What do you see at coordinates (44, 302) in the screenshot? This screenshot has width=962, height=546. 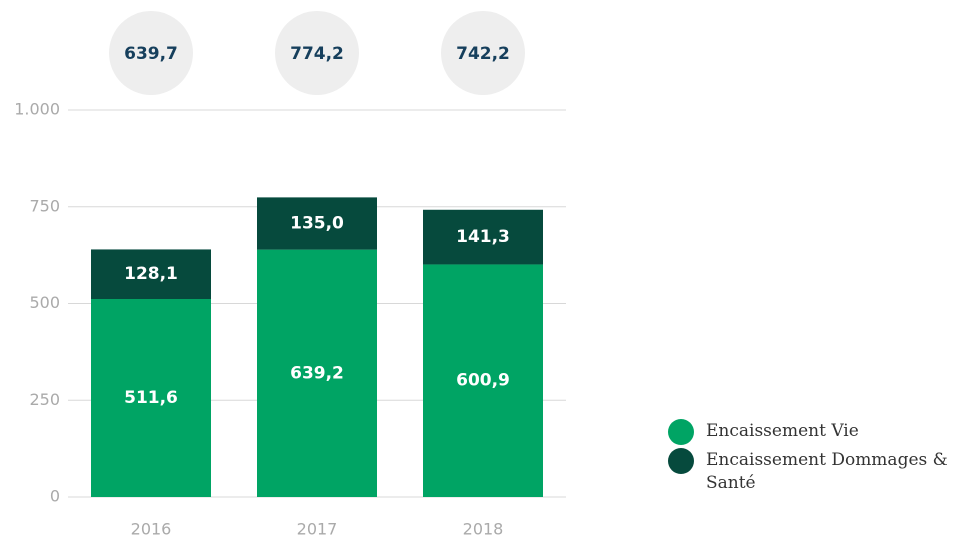 I see `y-tick-label: 500` at bounding box center [44, 302].